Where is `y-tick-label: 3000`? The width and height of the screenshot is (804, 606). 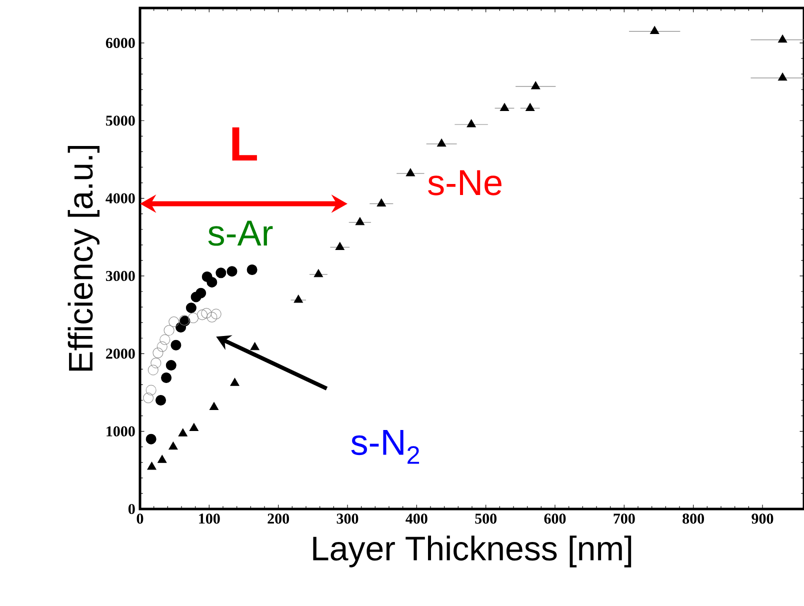 y-tick-label: 3000 is located at coordinates (120, 276).